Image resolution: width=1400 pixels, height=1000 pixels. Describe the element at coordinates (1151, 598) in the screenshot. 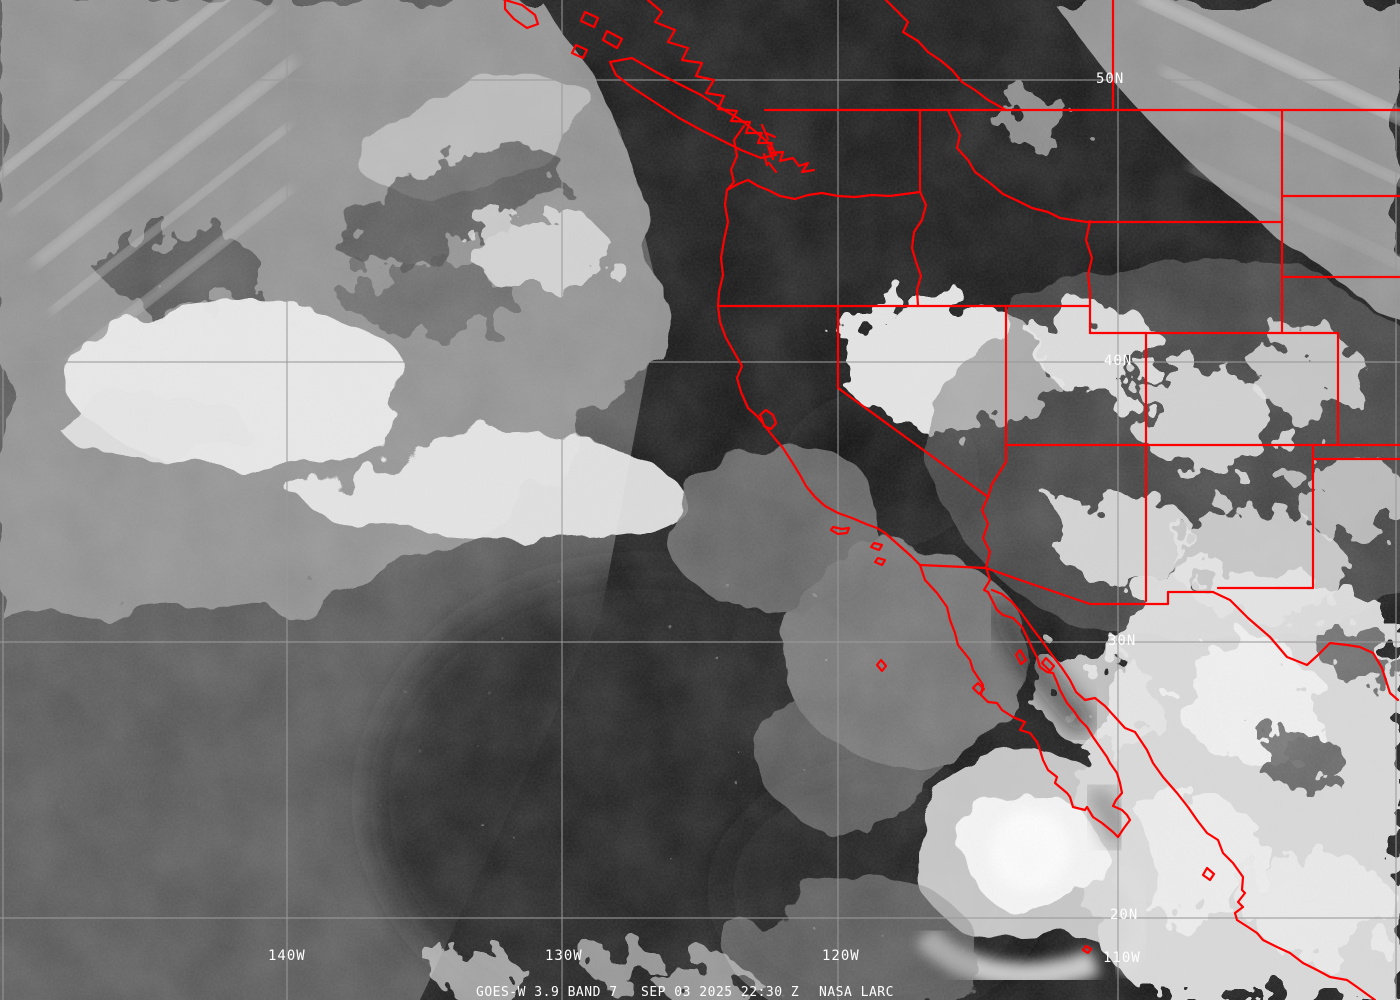

I see `nm-mexico-border` at that location.